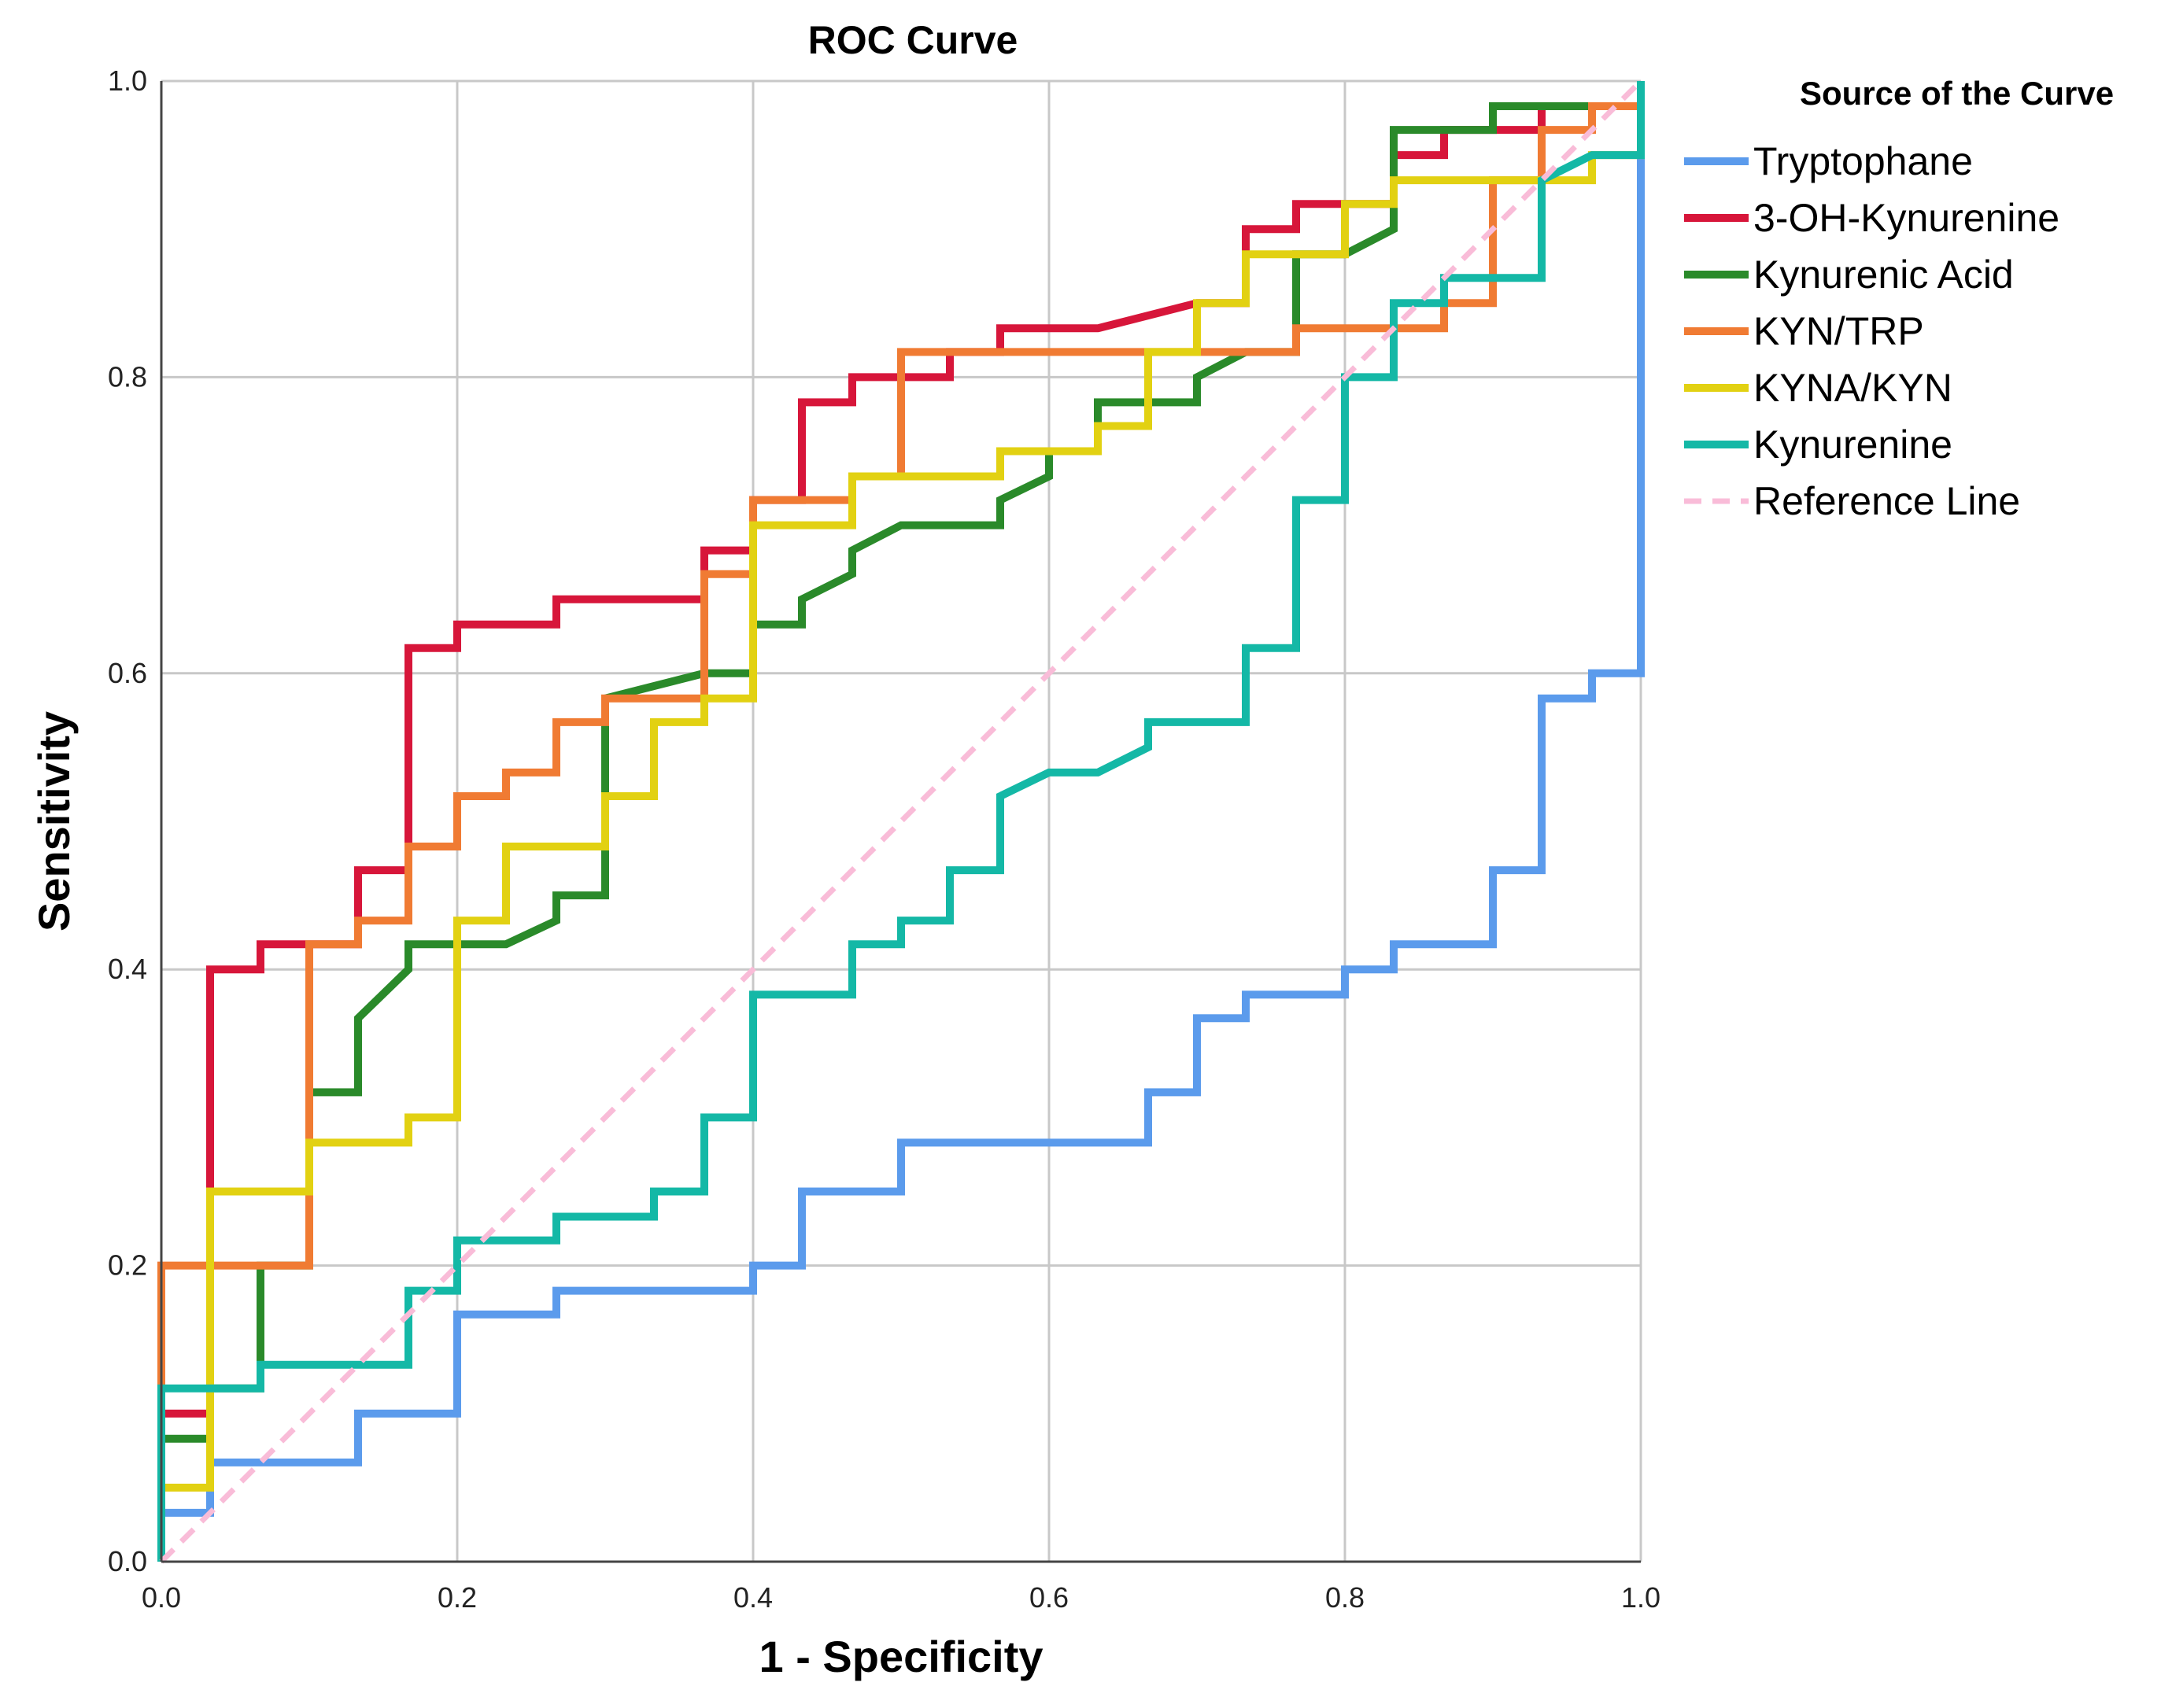  What do you see at coordinates (161, 1597) in the screenshot?
I see `x-tick-label: 0.0` at bounding box center [161, 1597].